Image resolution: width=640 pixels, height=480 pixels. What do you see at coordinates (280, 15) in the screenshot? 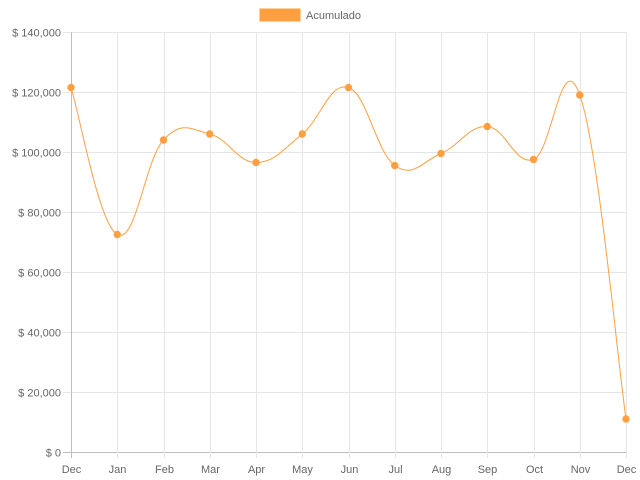
I see `legend-swatch` at bounding box center [280, 15].